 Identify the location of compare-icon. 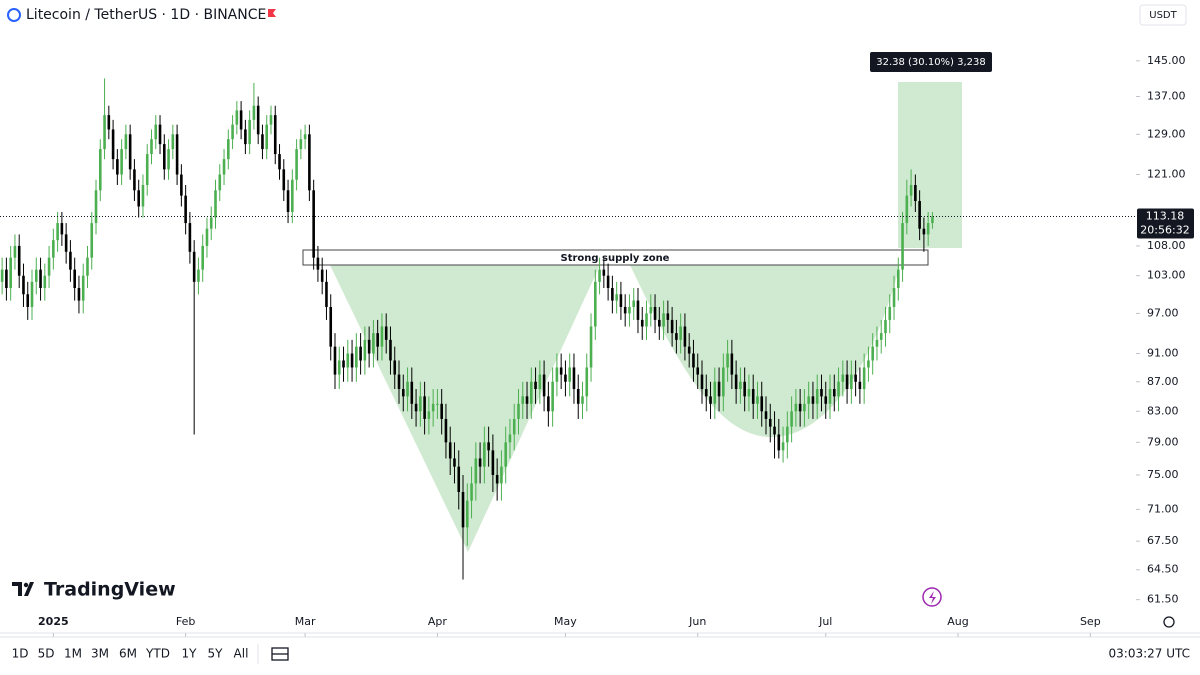
(280, 654).